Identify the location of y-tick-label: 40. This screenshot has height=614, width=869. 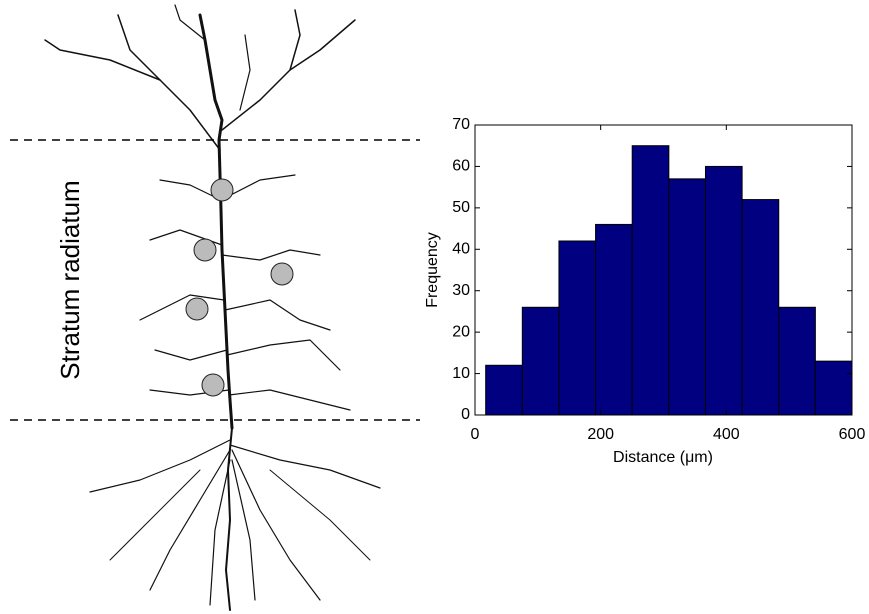
(461, 249).